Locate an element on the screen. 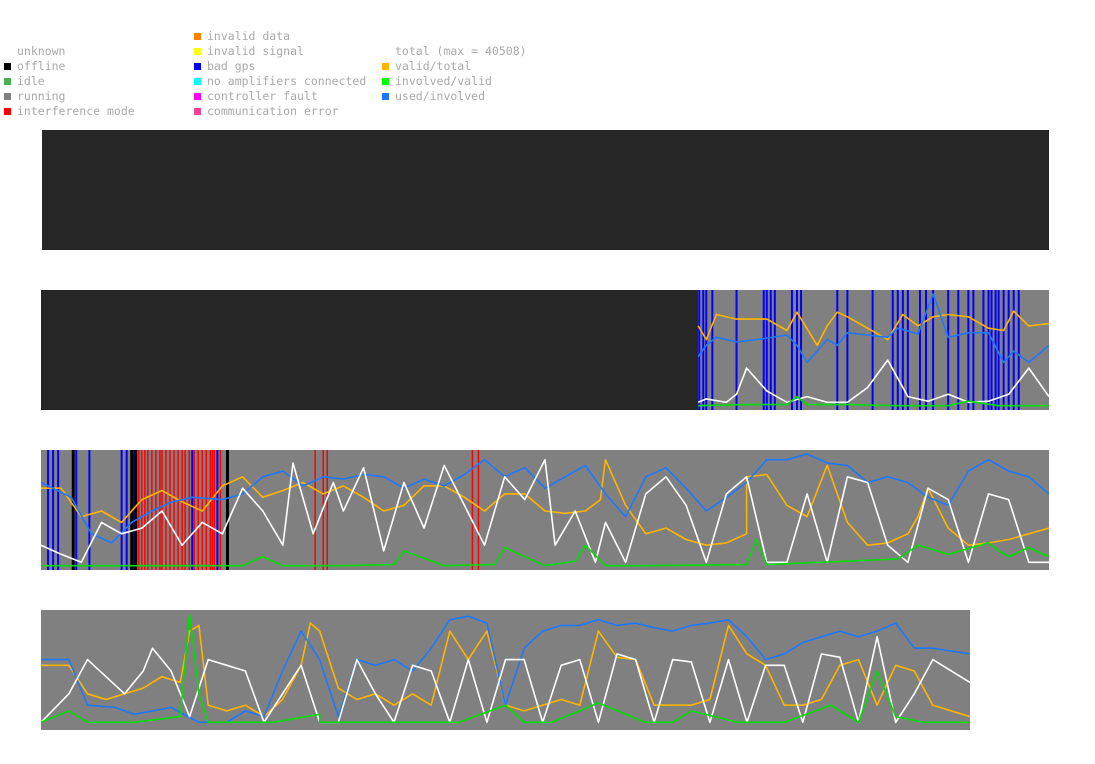  legend-item-errors: controller fault is located at coordinates (280, 96).